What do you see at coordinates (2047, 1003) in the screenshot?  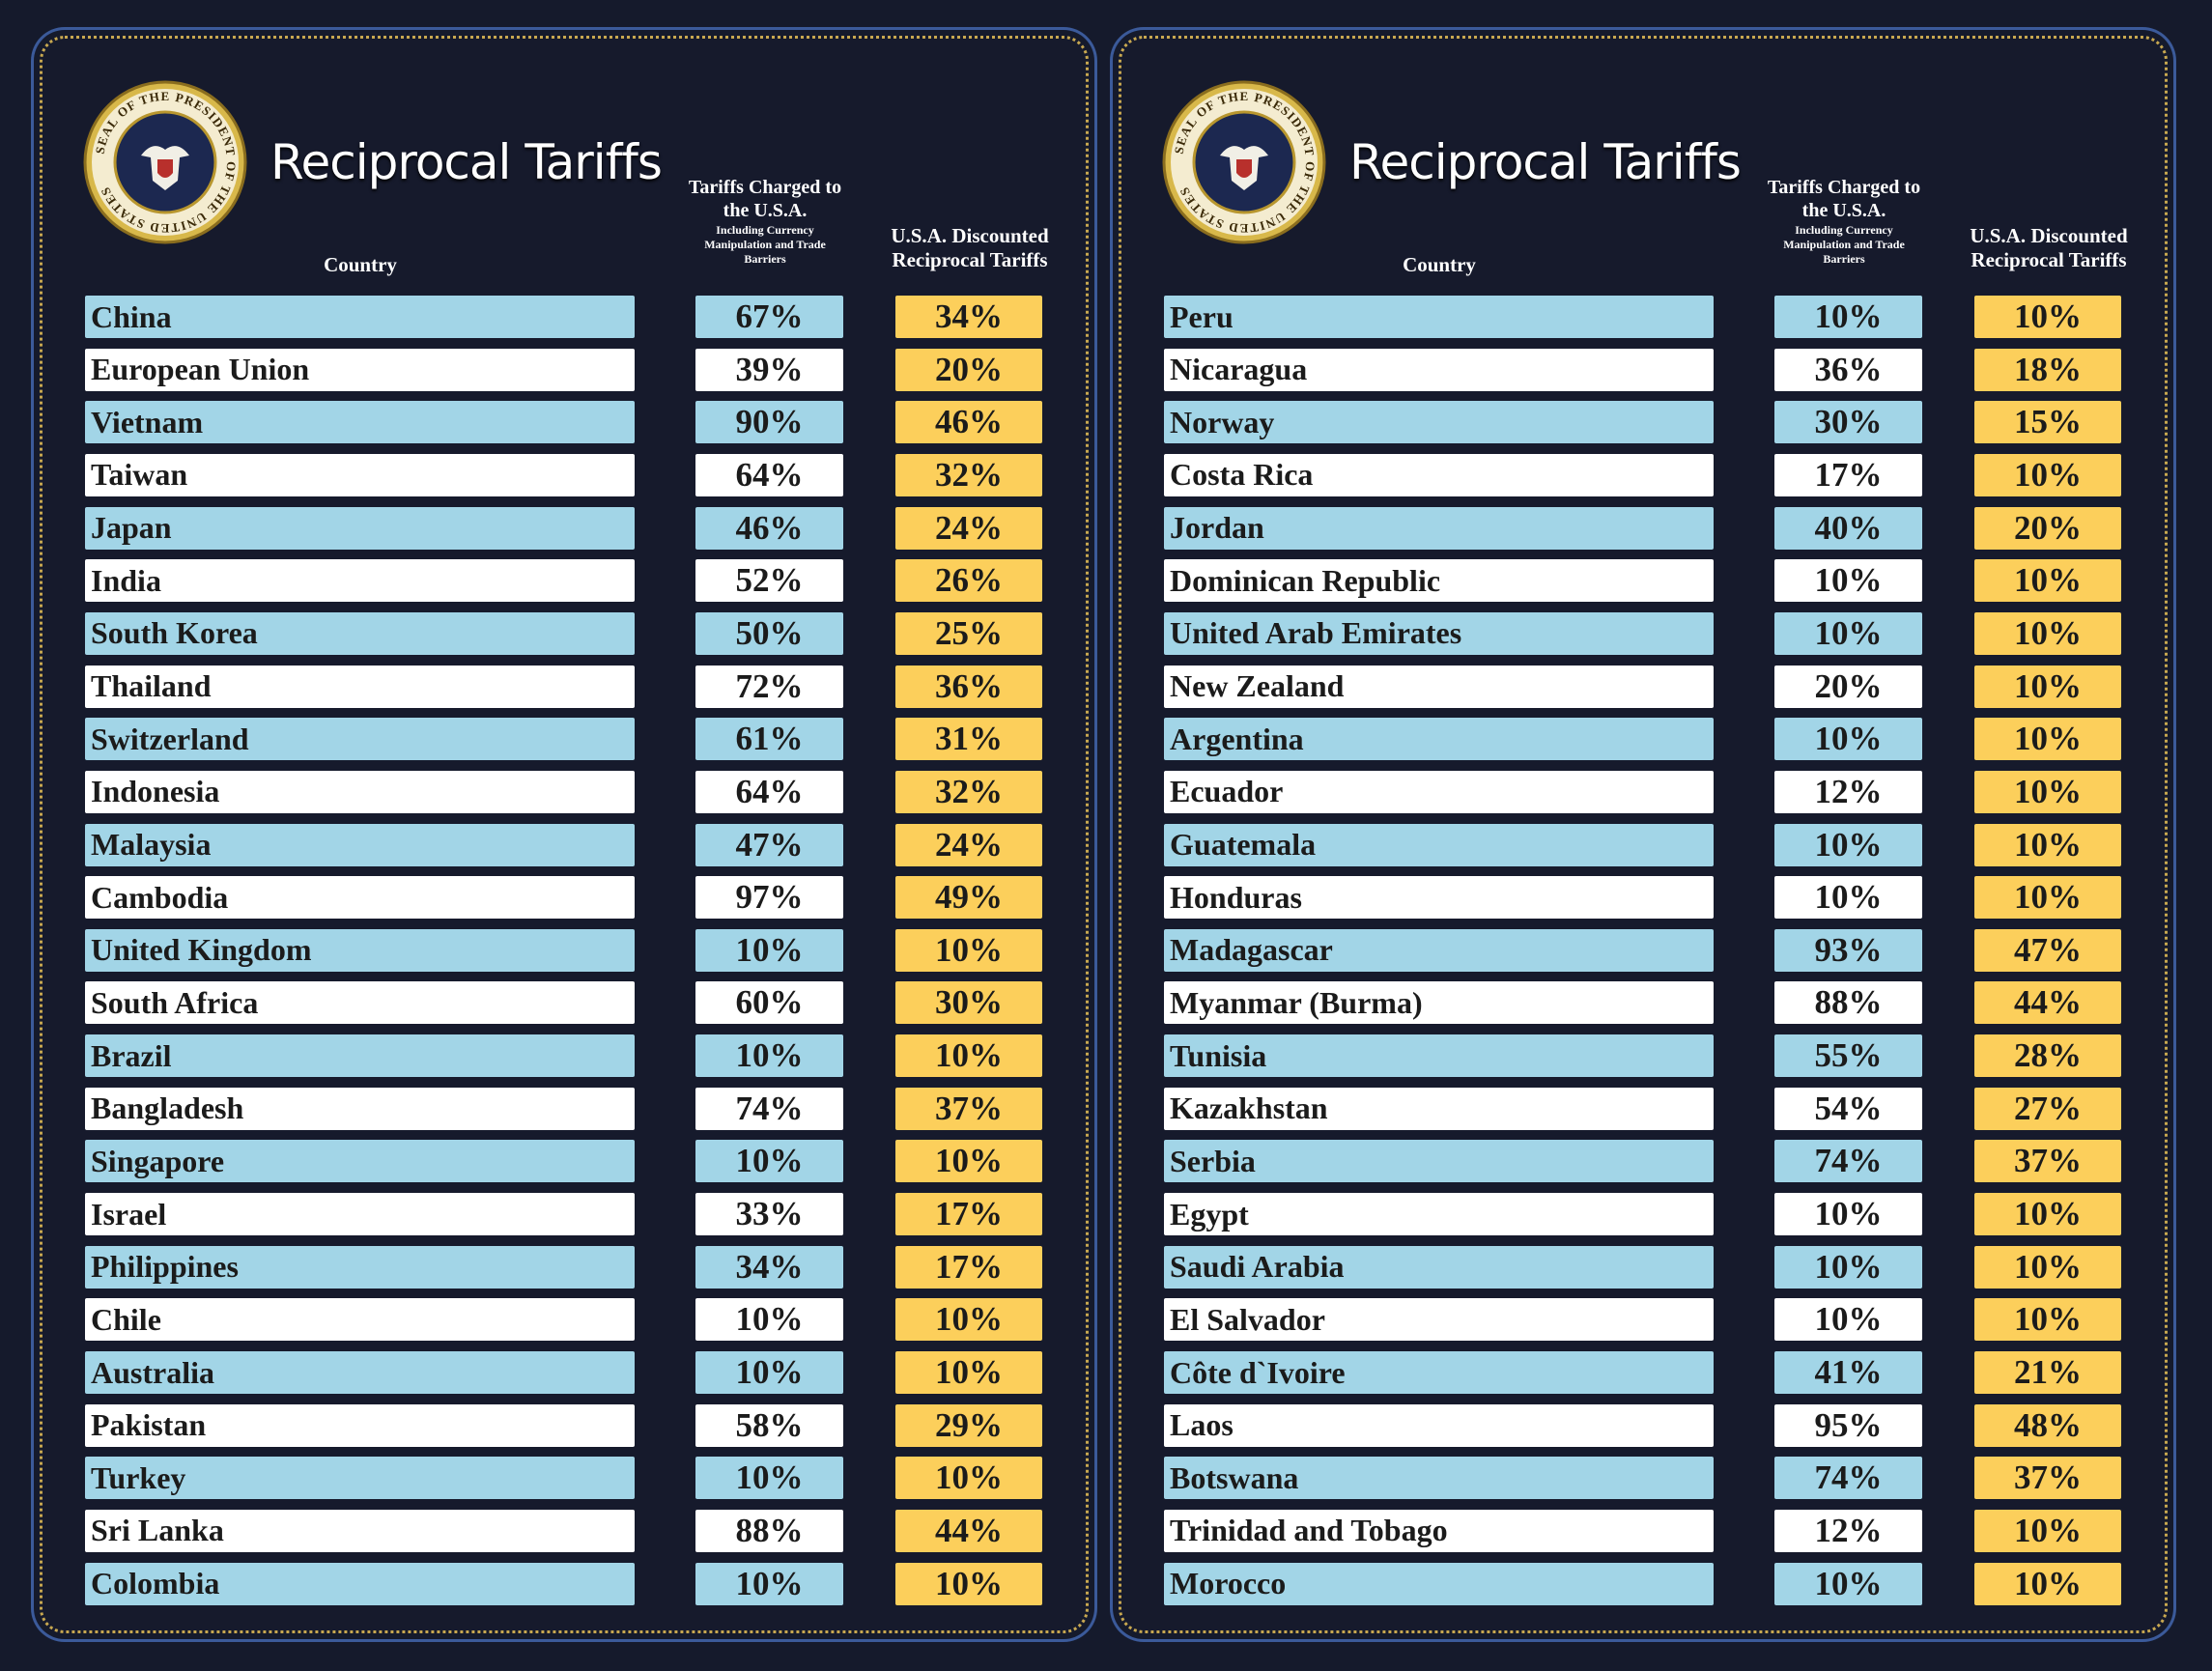 I see `discount-cell: 44%` at bounding box center [2047, 1003].